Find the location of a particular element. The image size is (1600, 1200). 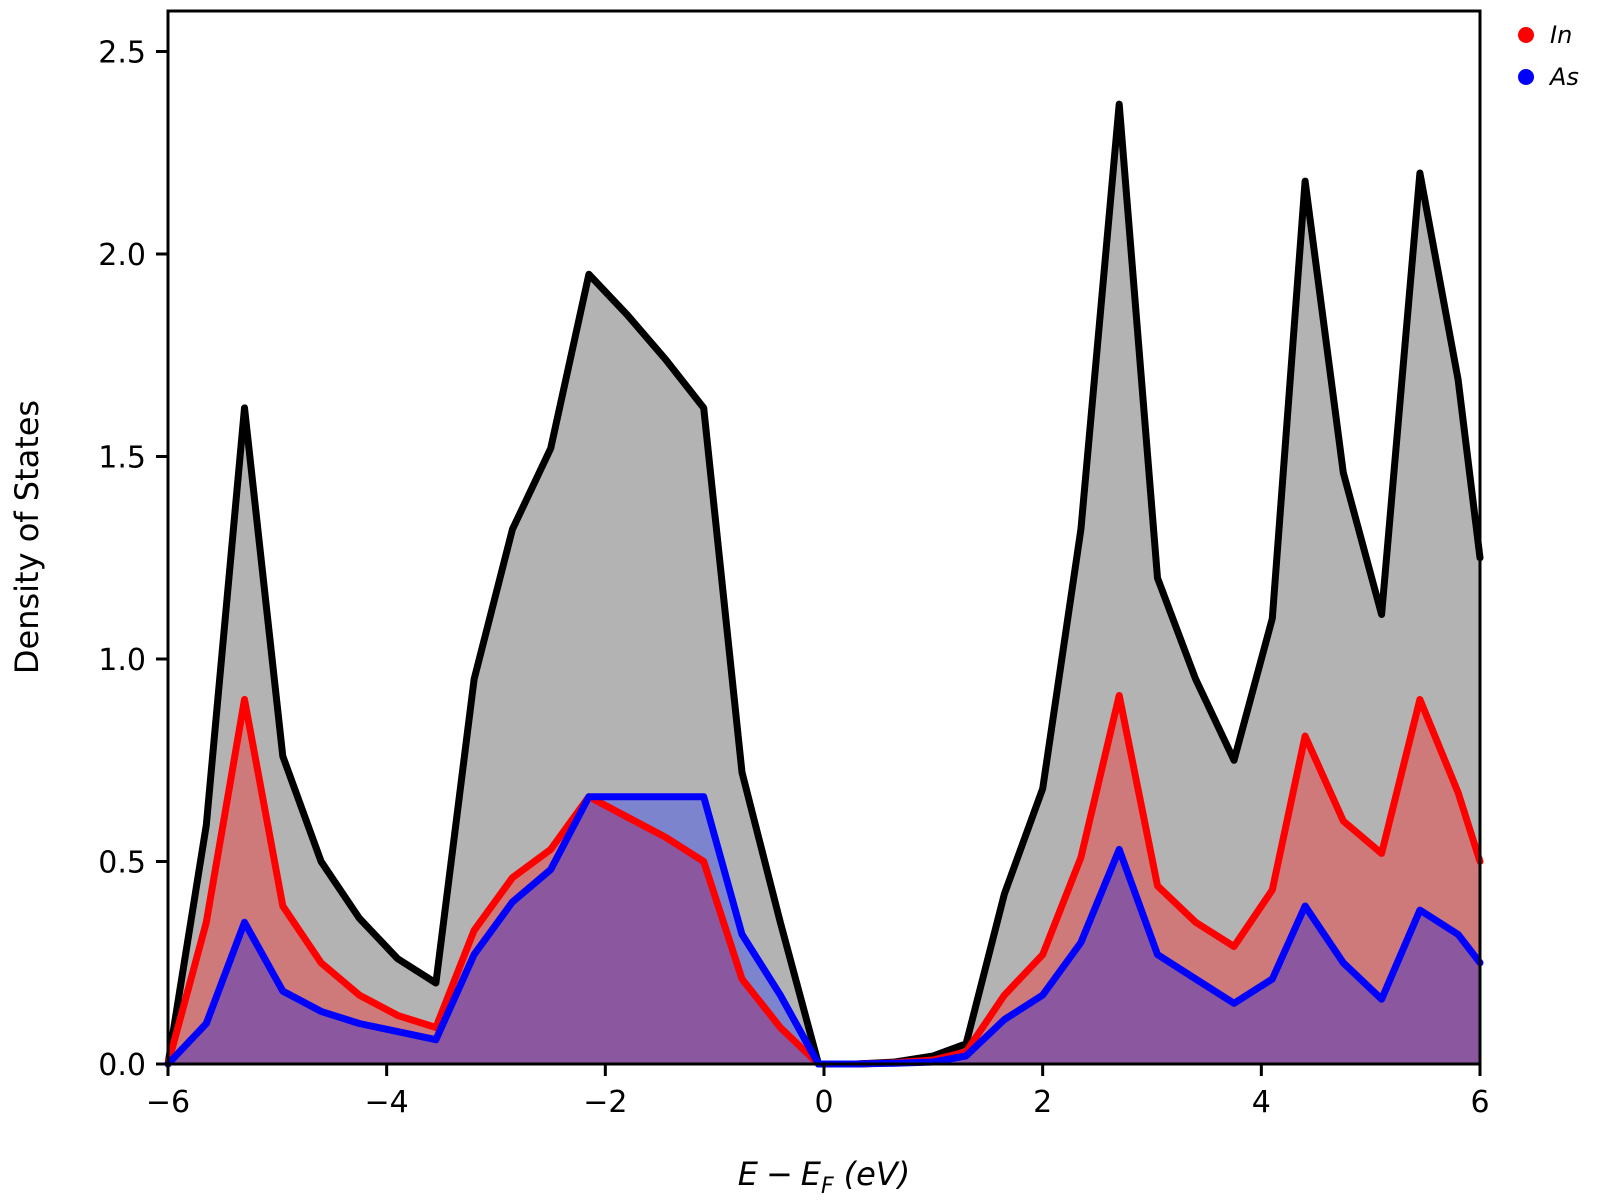

x-tick-label: −6 is located at coordinates (168, 1102).